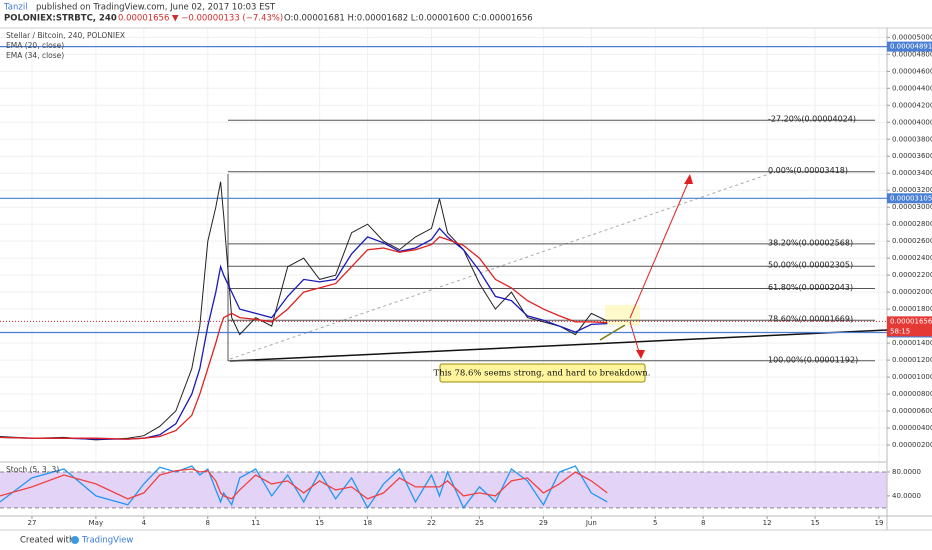 This screenshot has height=550, width=932. What do you see at coordinates (143, 19) in the screenshot?
I see `price: 0.00001656` at bounding box center [143, 19].